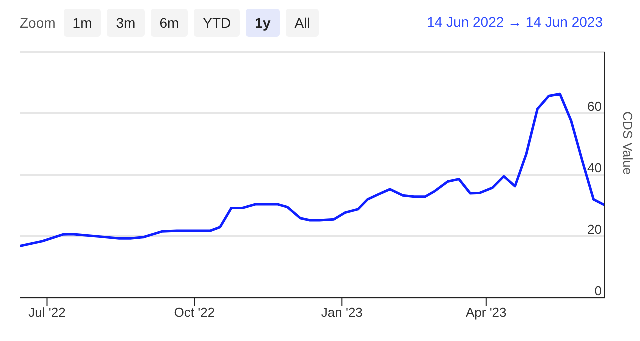 This screenshot has width=640, height=341. Describe the element at coordinates (595, 230) in the screenshot. I see `y-tick-label: 20` at that location.